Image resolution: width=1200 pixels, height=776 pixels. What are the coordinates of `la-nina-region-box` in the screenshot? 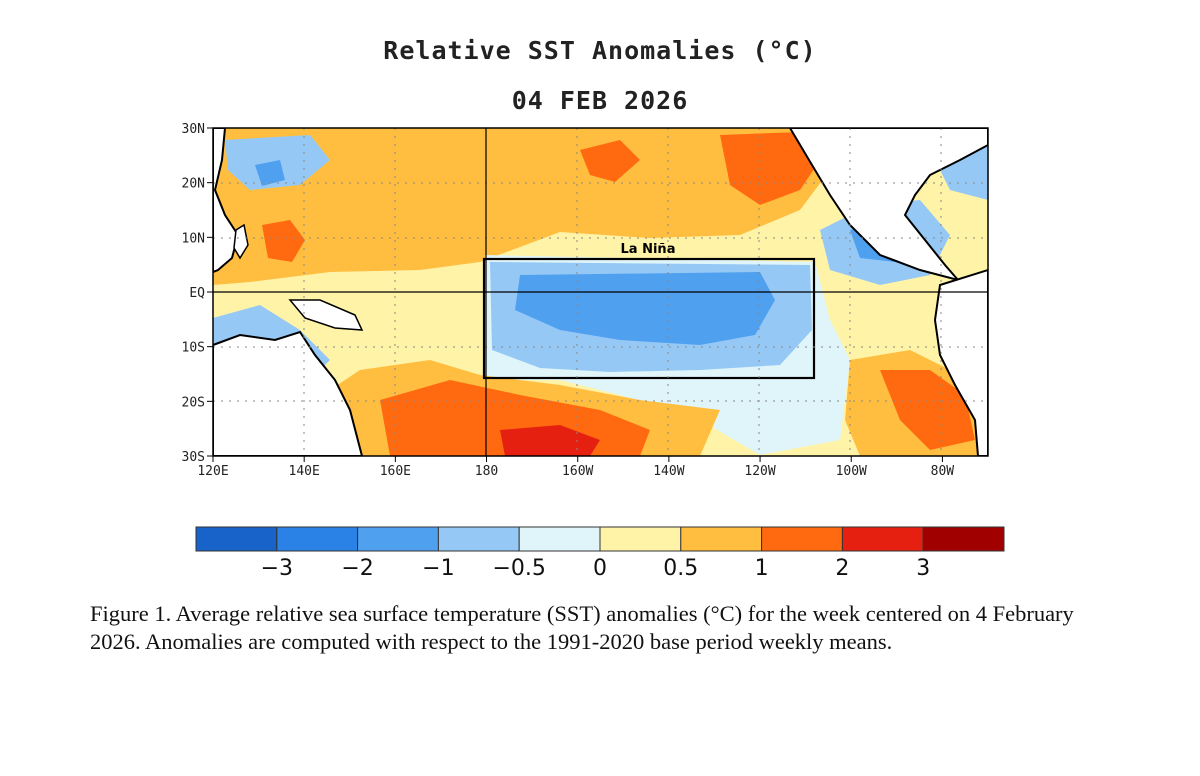 It's located at (649, 318).